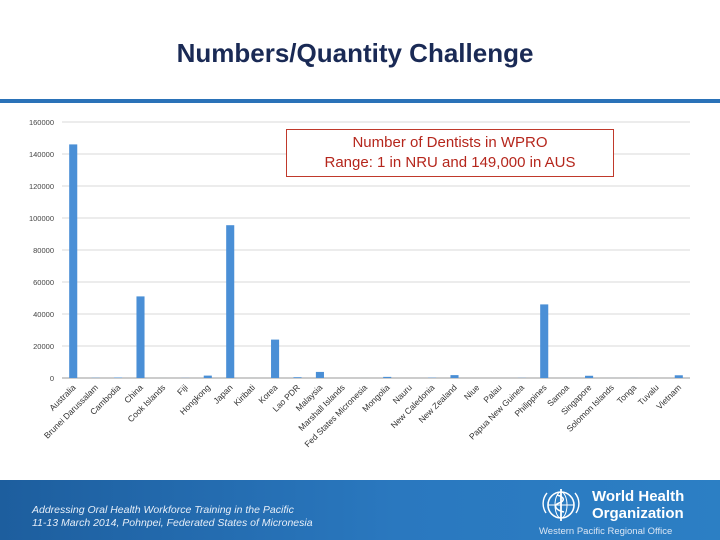 This screenshot has height=540, width=720. What do you see at coordinates (41, 154) in the screenshot?
I see `y-tick-label: 140000` at bounding box center [41, 154].